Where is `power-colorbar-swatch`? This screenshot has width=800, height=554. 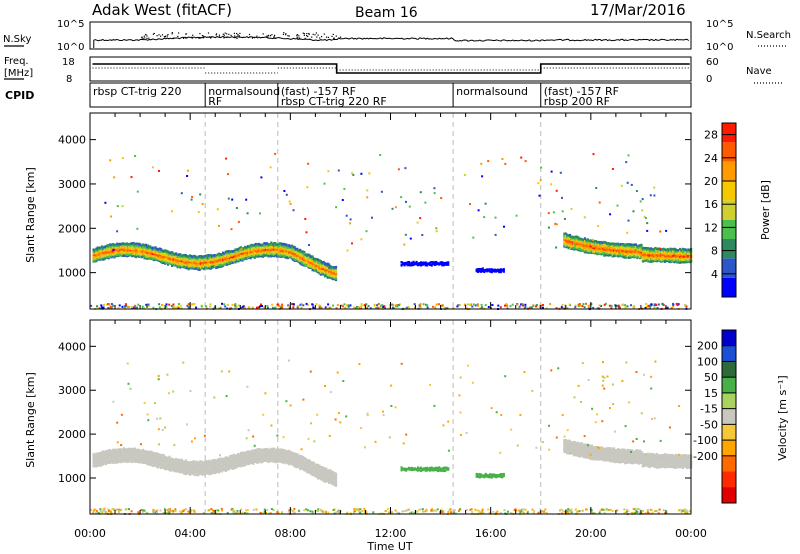
power-colorbar-swatch is located at coordinates (729, 268).